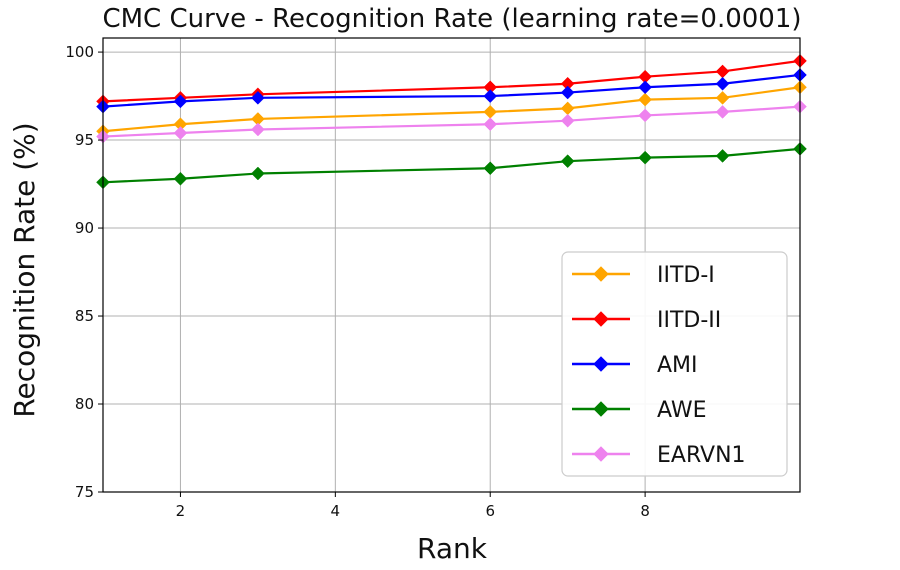  I want to click on series-line-awe, so click(451, 165).